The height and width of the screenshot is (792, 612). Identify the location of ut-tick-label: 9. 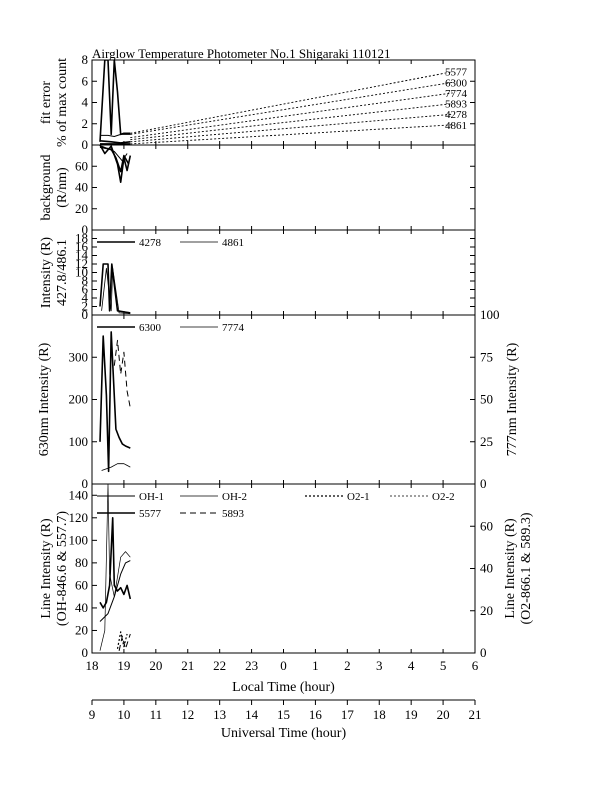
(92, 714).